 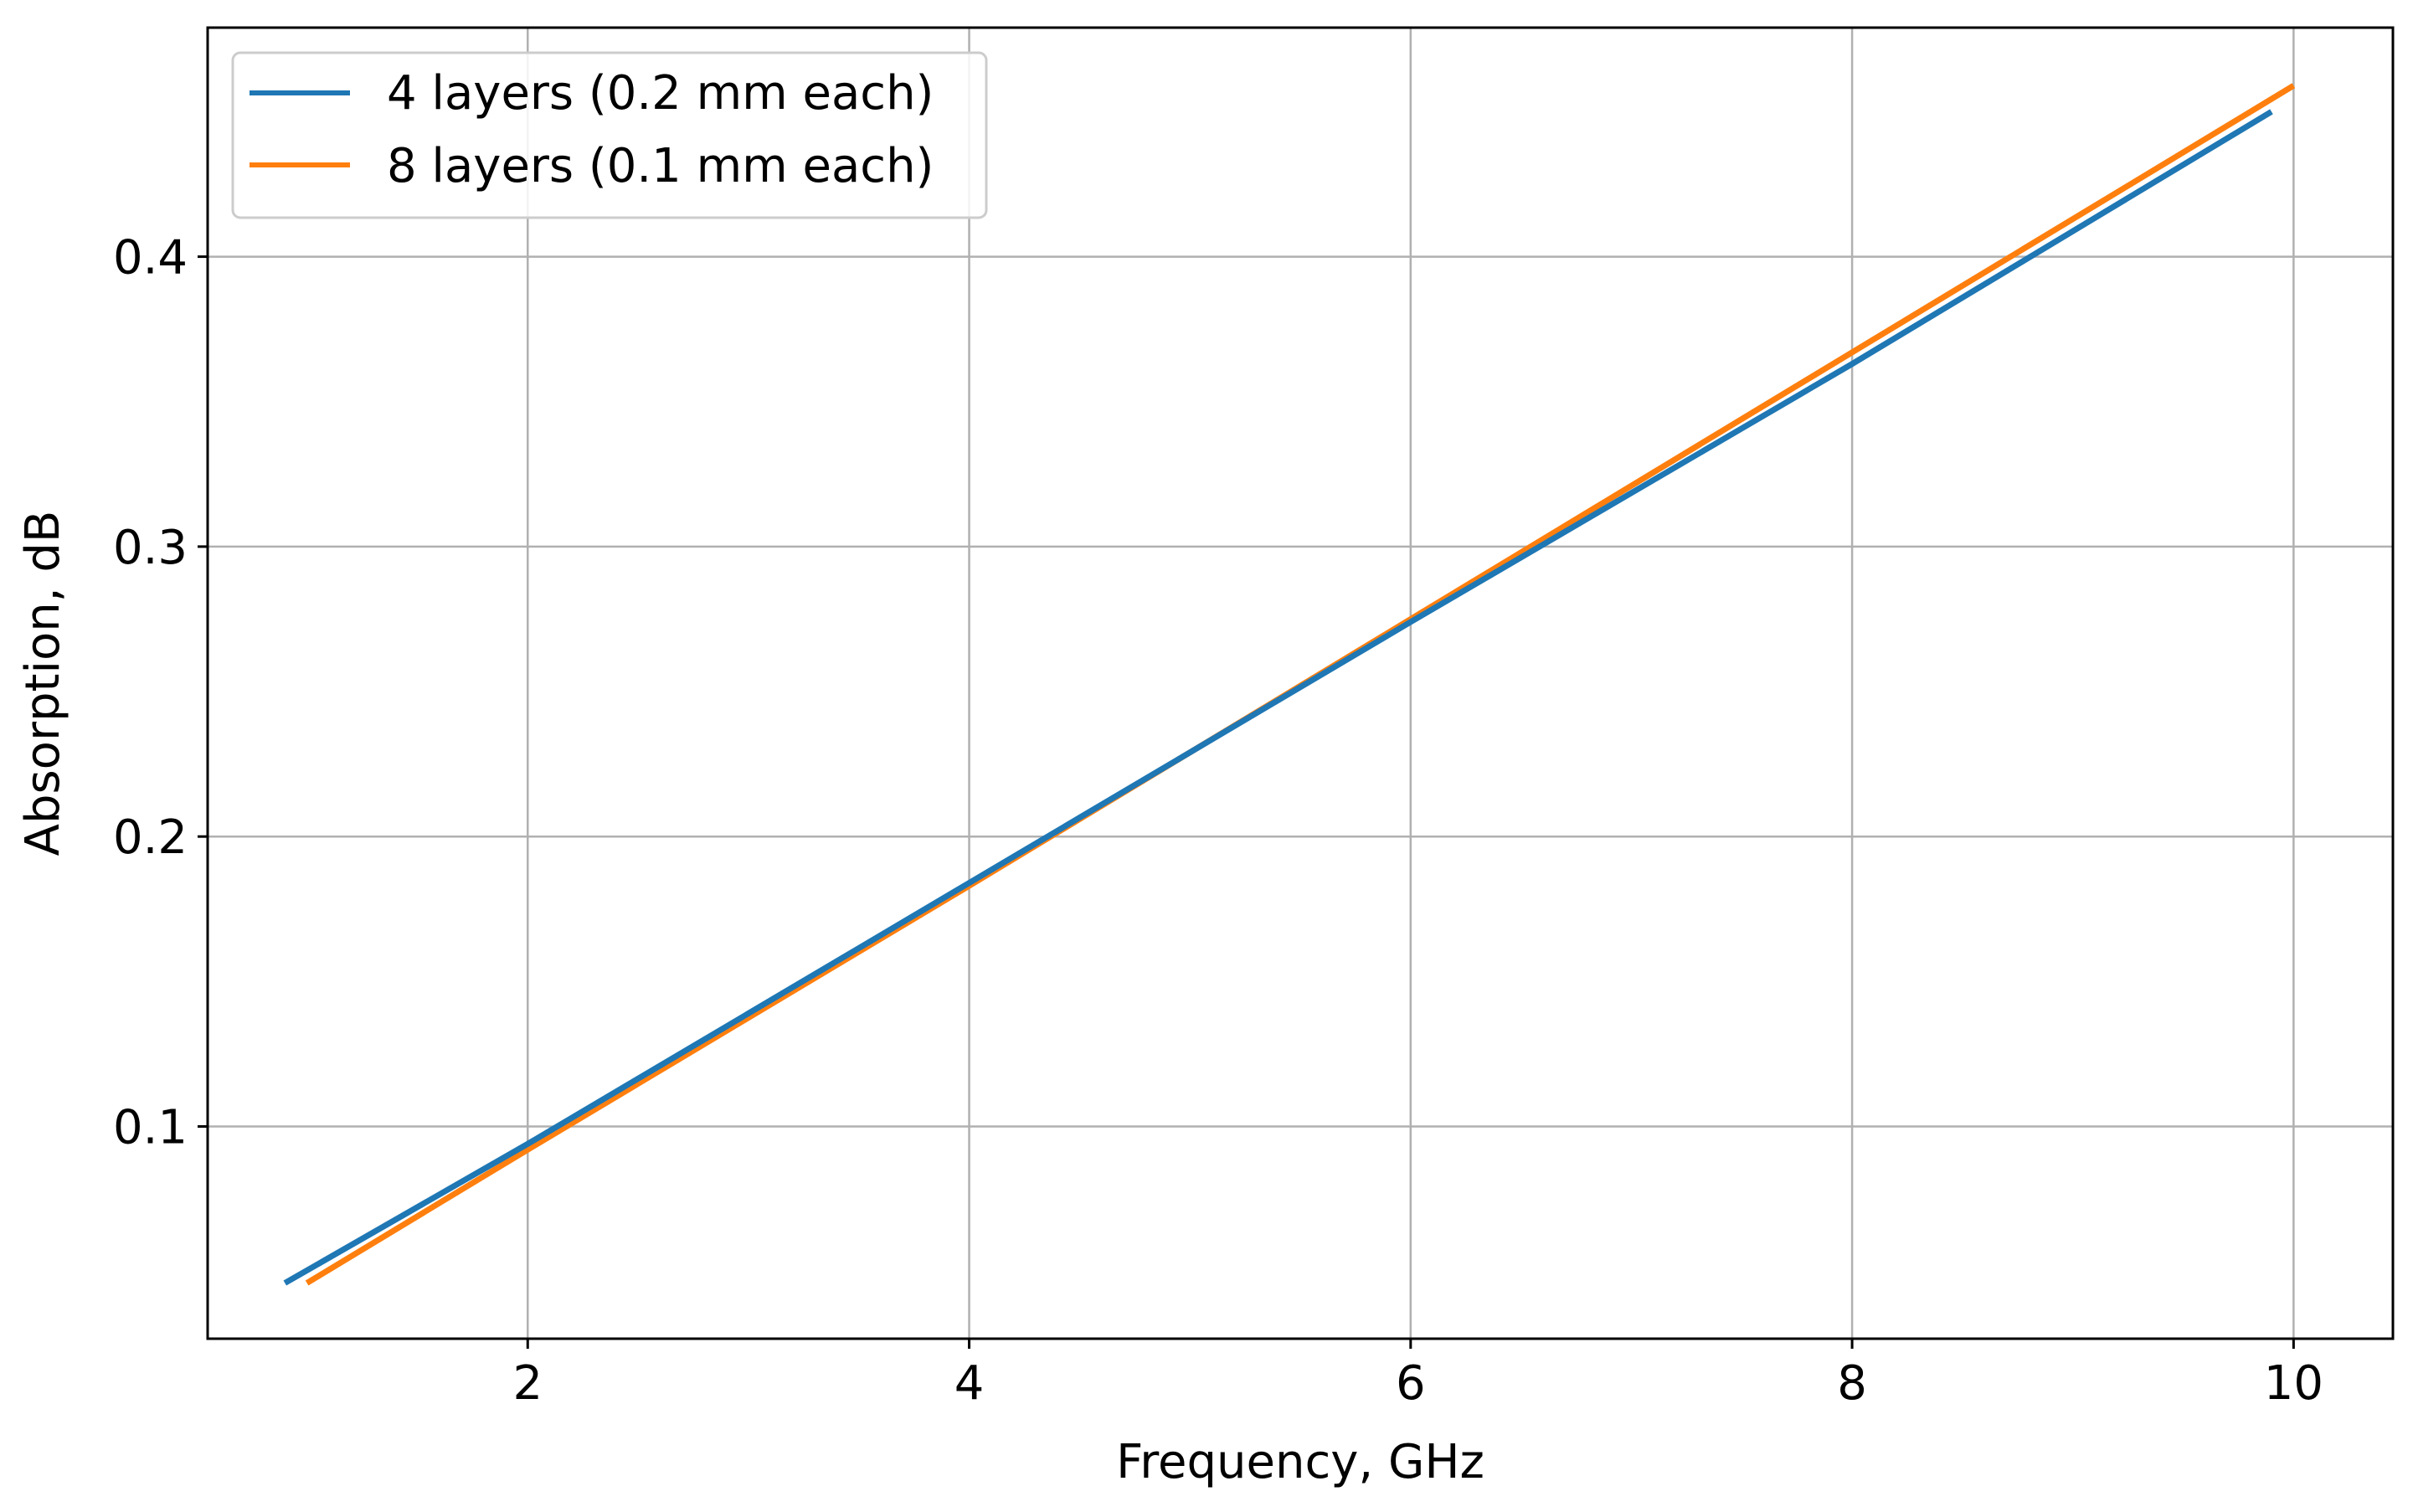 I want to click on x-tick-label: 10, so click(x=2293, y=1383).